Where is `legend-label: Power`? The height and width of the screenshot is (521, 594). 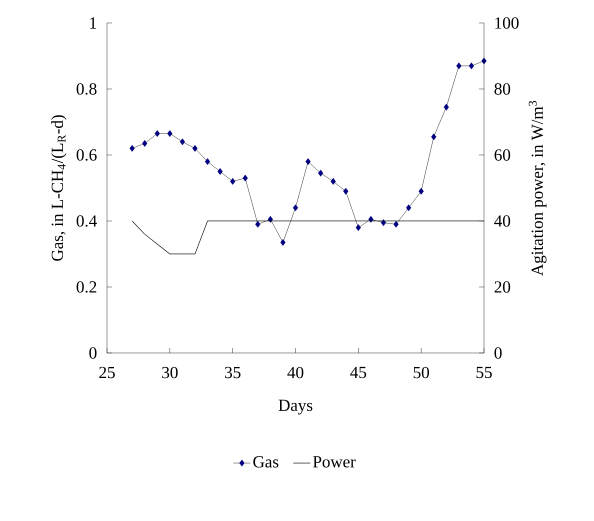 legend-label: Power is located at coordinates (334, 462).